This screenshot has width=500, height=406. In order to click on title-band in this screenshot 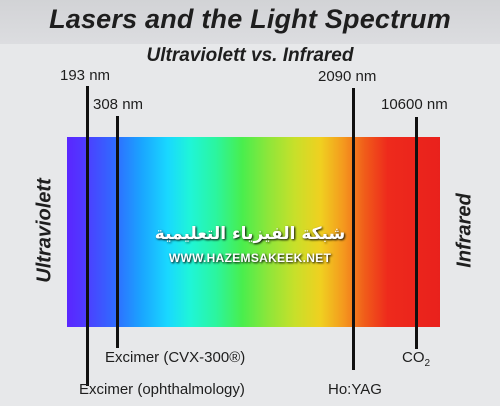, I will do `click(250, 22)`.